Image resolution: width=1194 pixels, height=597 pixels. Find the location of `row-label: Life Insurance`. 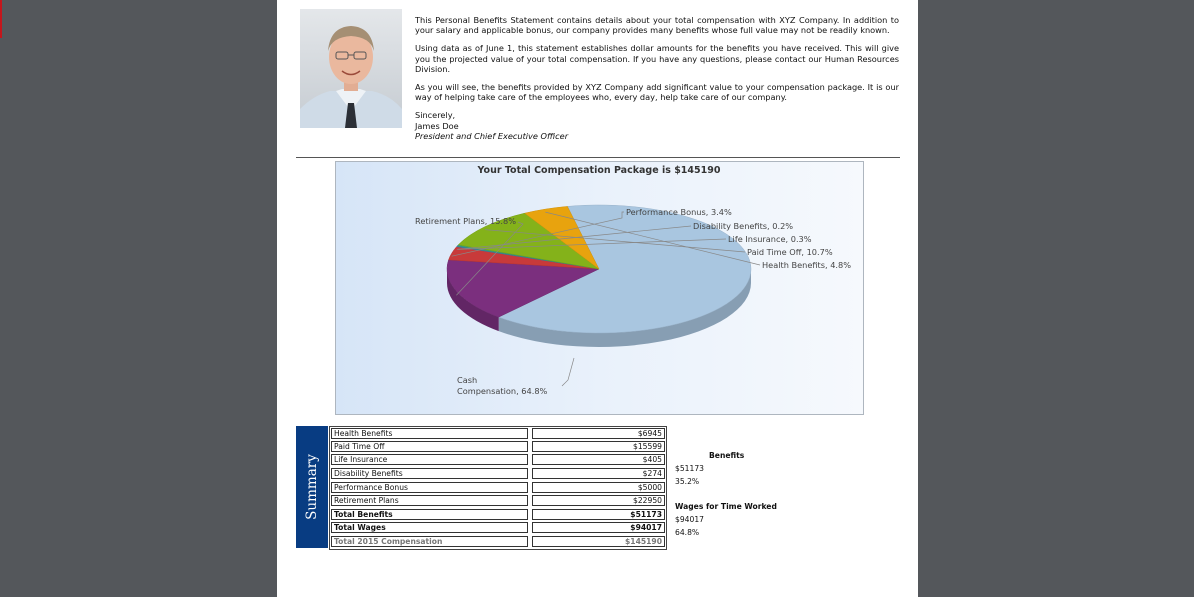

row-label: Life Insurance is located at coordinates (429, 459).